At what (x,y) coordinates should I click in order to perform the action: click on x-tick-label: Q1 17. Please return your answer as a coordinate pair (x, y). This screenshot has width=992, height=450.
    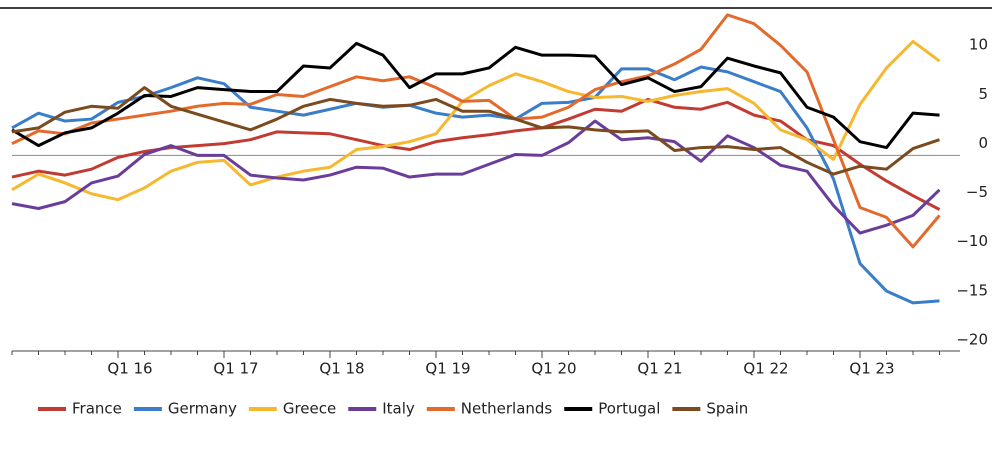
    Looking at the image, I should click on (235, 369).